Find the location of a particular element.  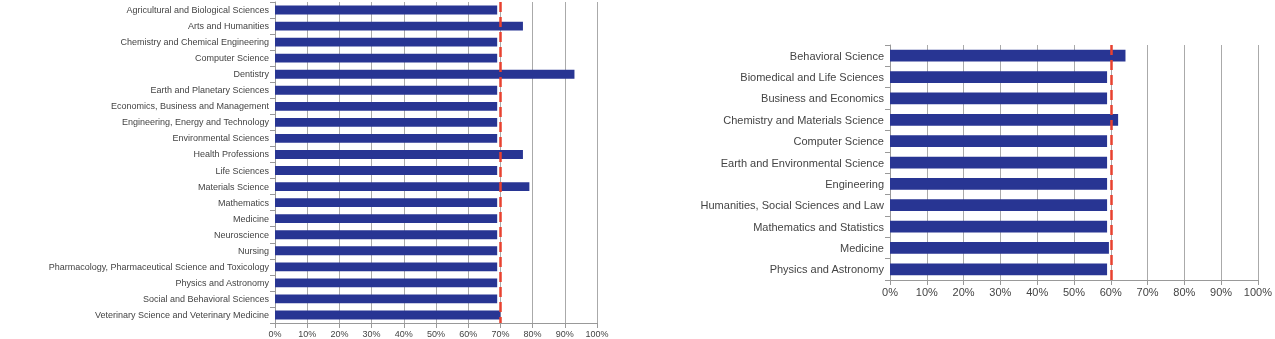

y-tick-label: Chemistry and Materials Science is located at coordinates (803, 119).